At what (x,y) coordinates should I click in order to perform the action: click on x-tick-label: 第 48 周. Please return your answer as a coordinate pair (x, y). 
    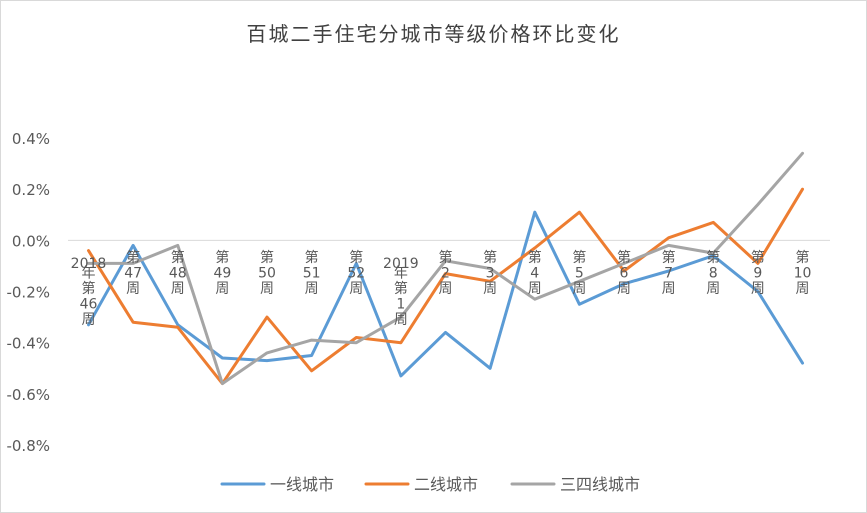
    Looking at the image, I should click on (178, 273).